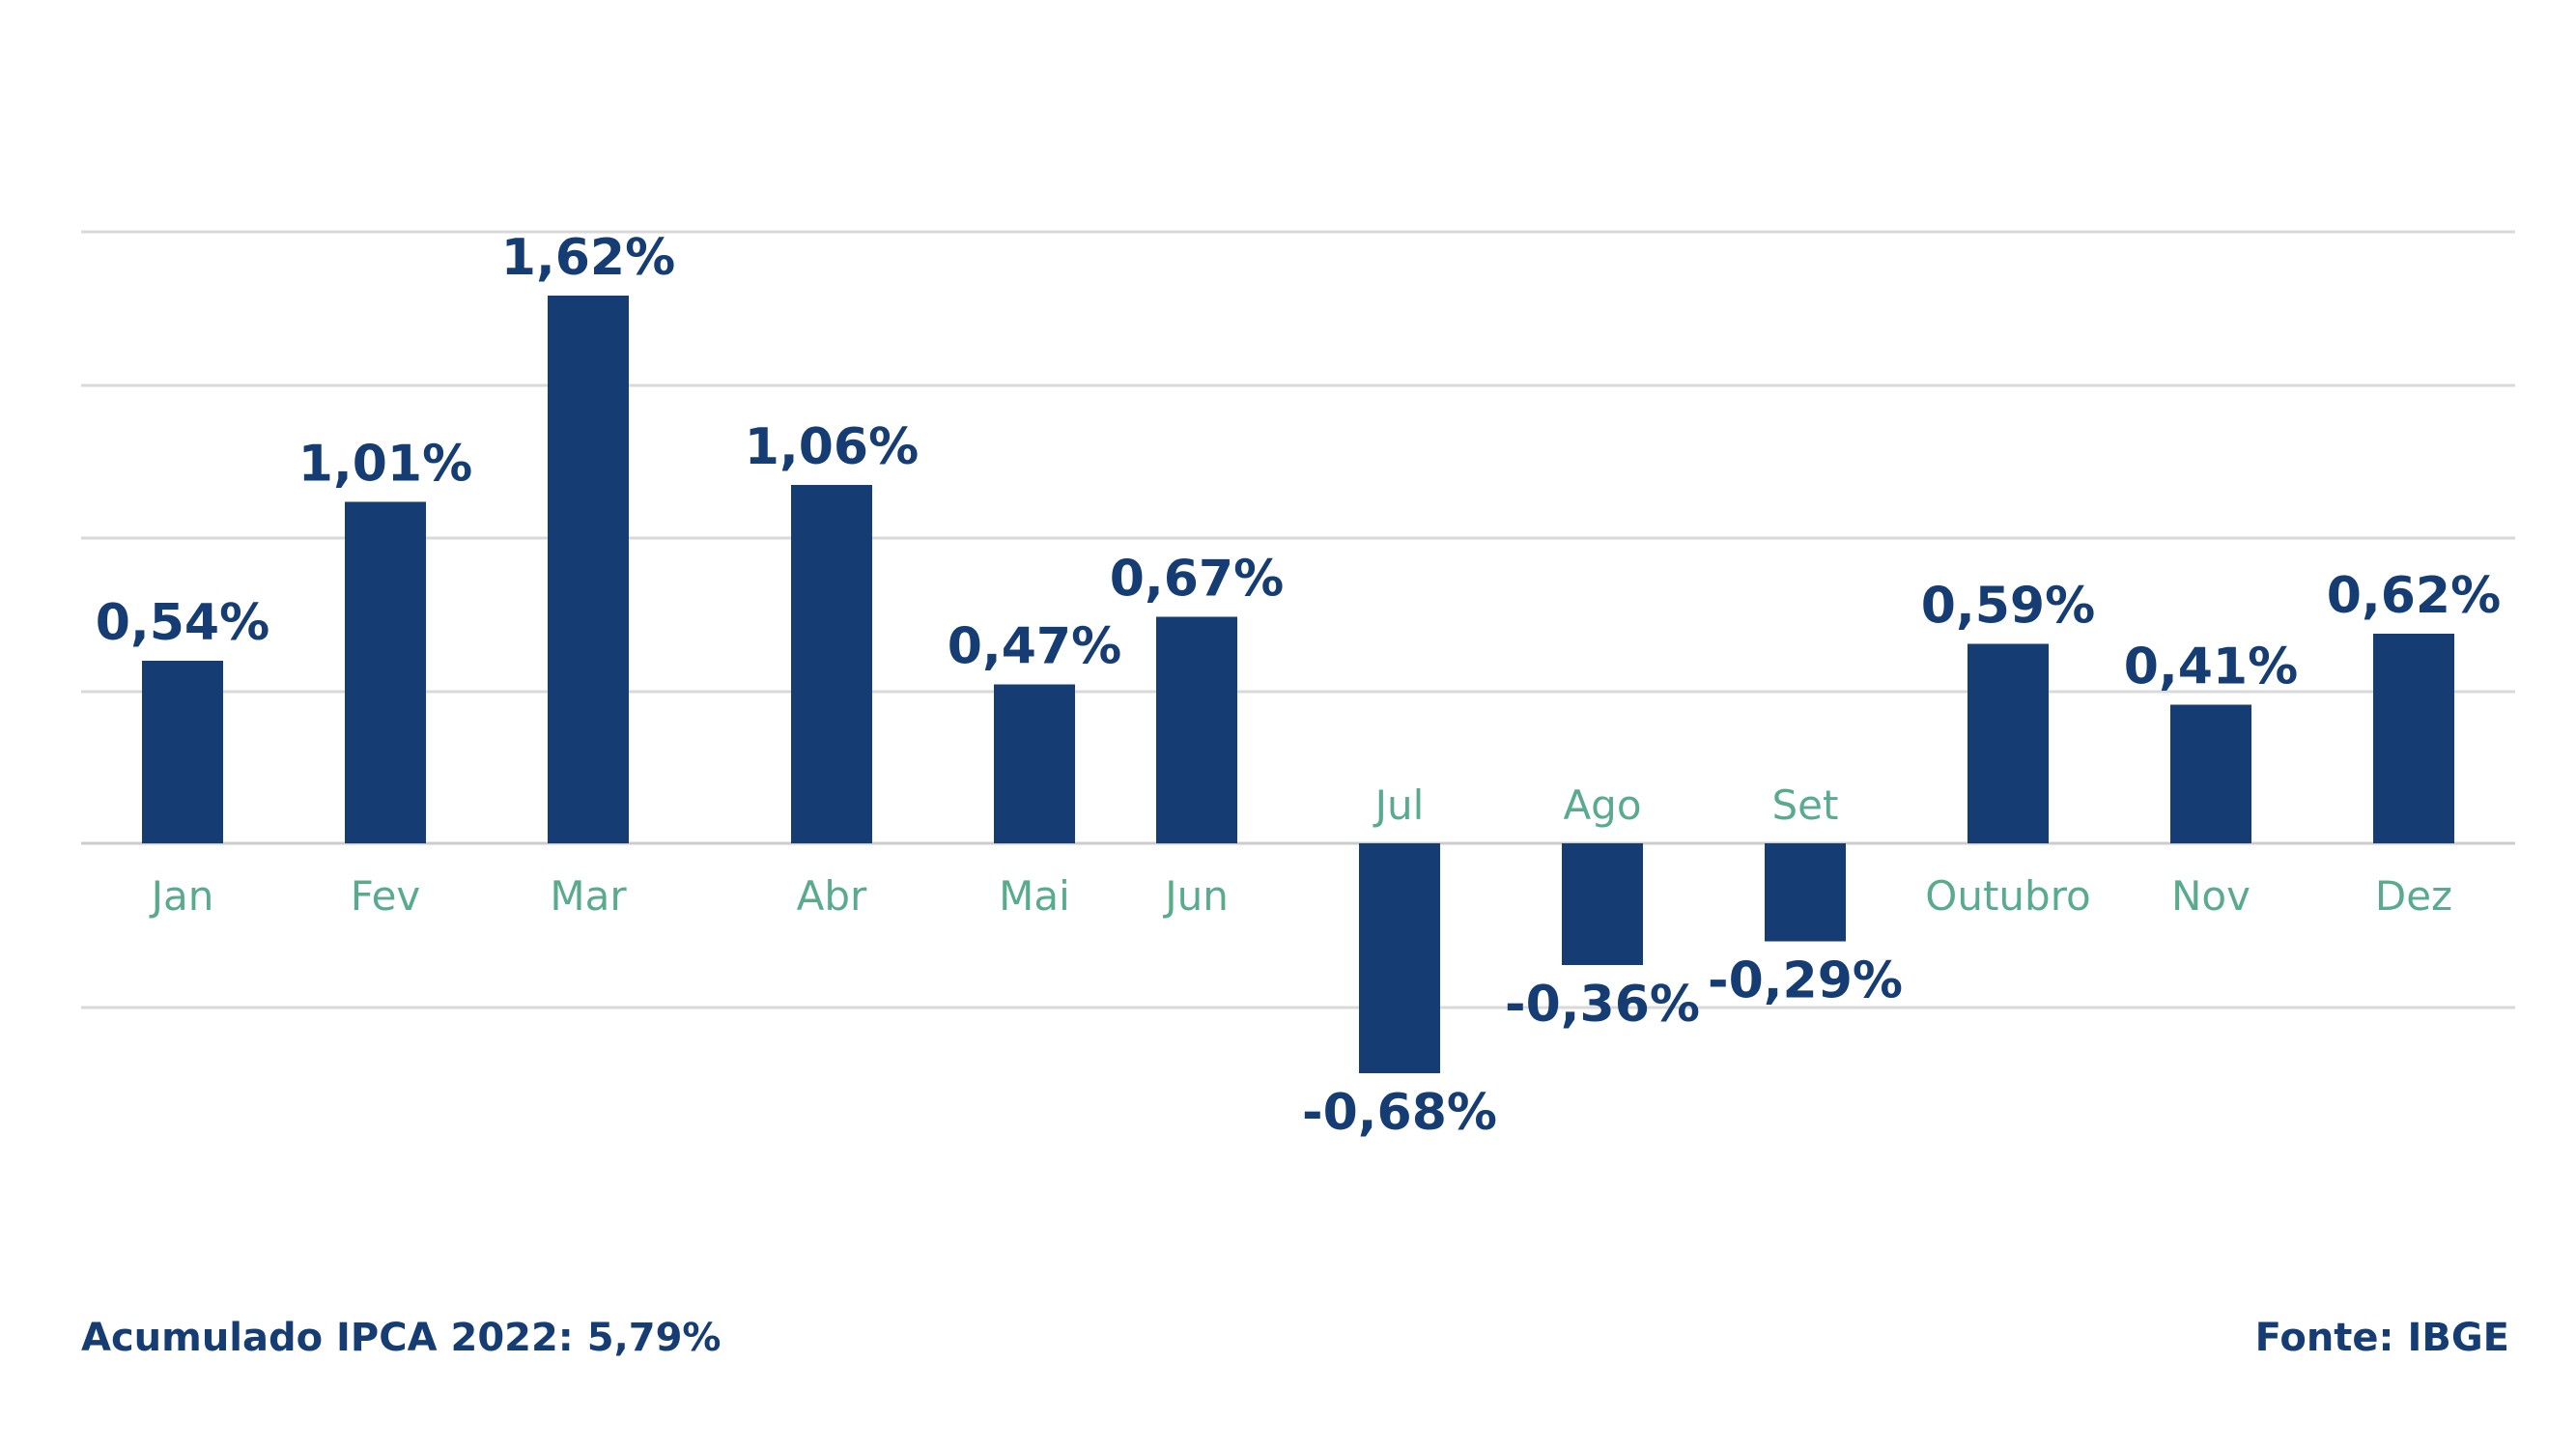 Image resolution: width=2576 pixels, height=1449 pixels. What do you see at coordinates (401, 1338) in the screenshot?
I see `cumulative-ipca-note: Acumulado IPCA 2022: 5,79%` at bounding box center [401, 1338].